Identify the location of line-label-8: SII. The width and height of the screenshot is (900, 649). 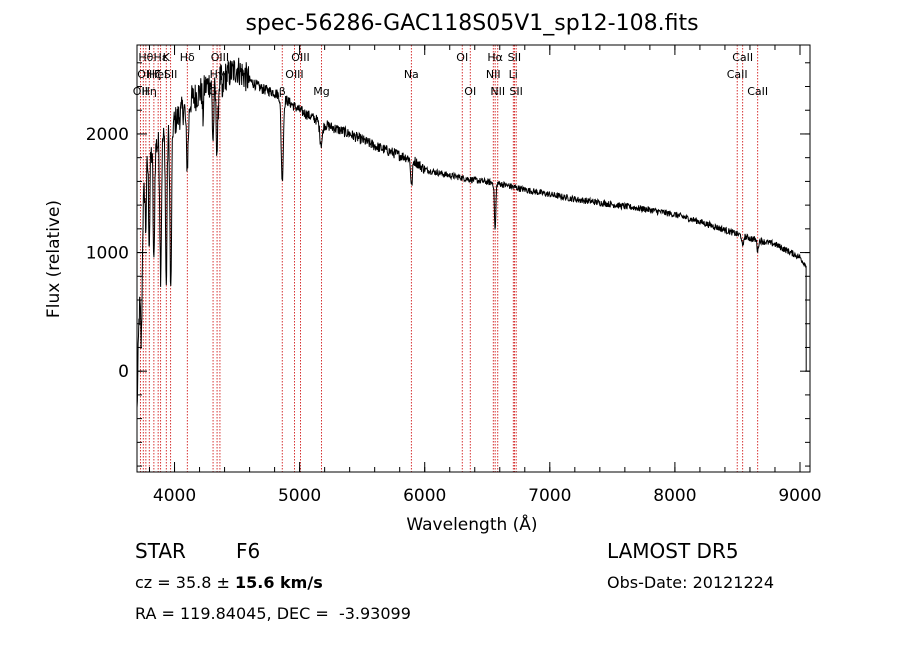
(170, 74).